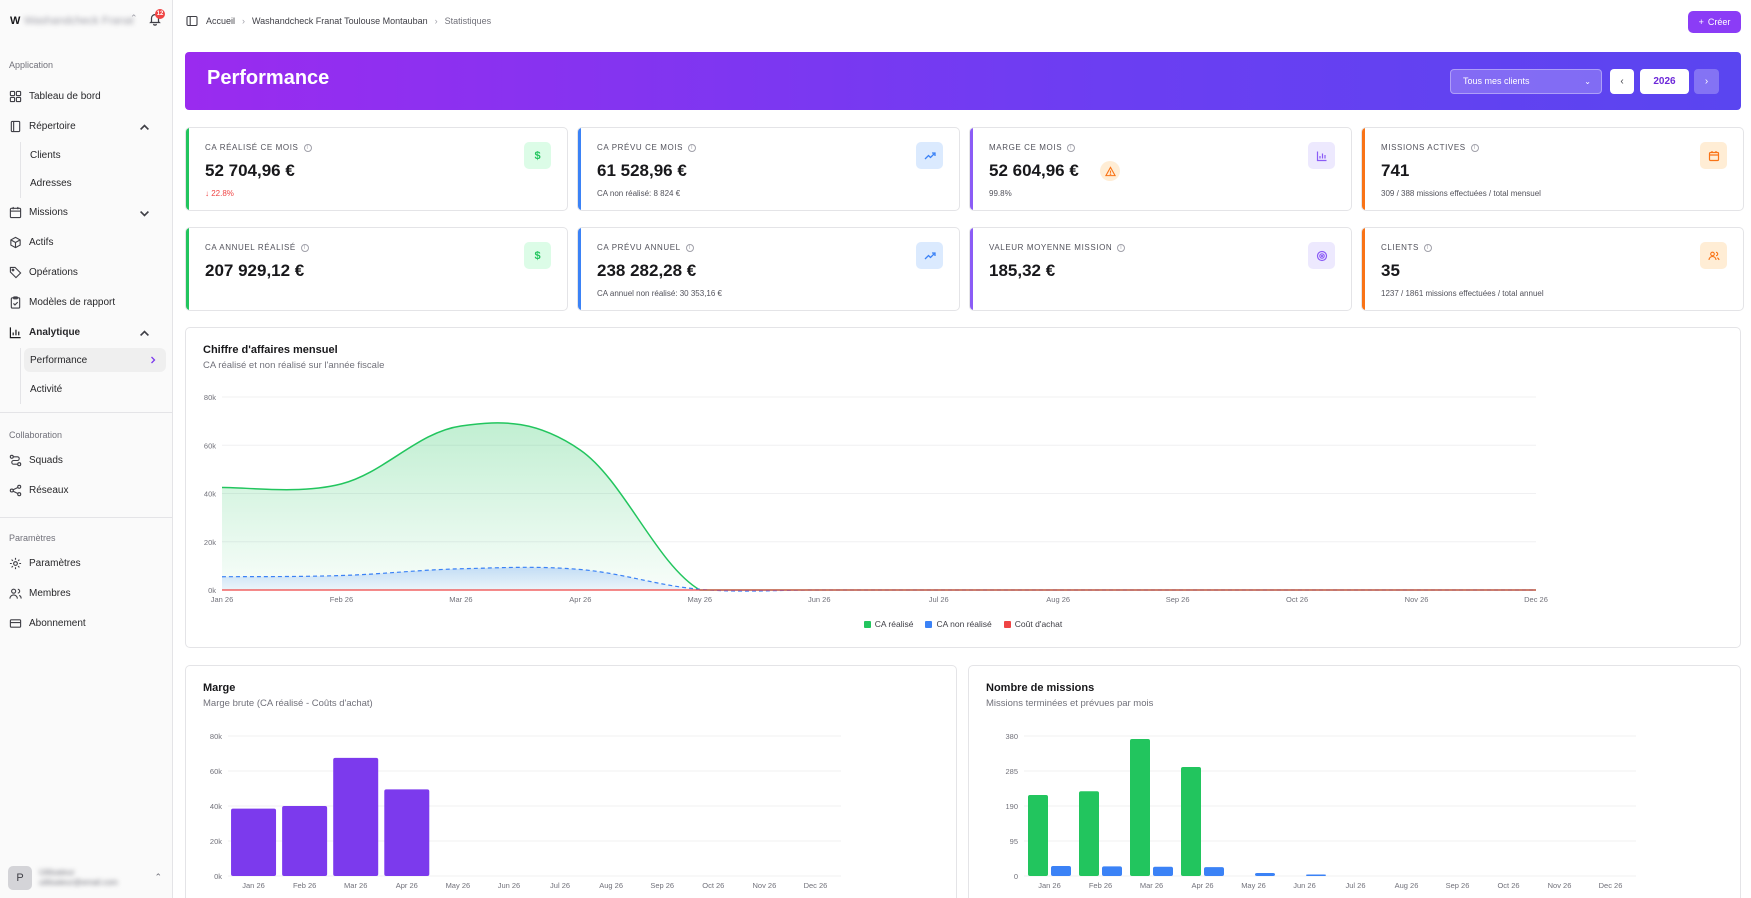 The image size is (1751, 898). I want to click on nav-modeles: Modèles de rapport, so click(85, 302).